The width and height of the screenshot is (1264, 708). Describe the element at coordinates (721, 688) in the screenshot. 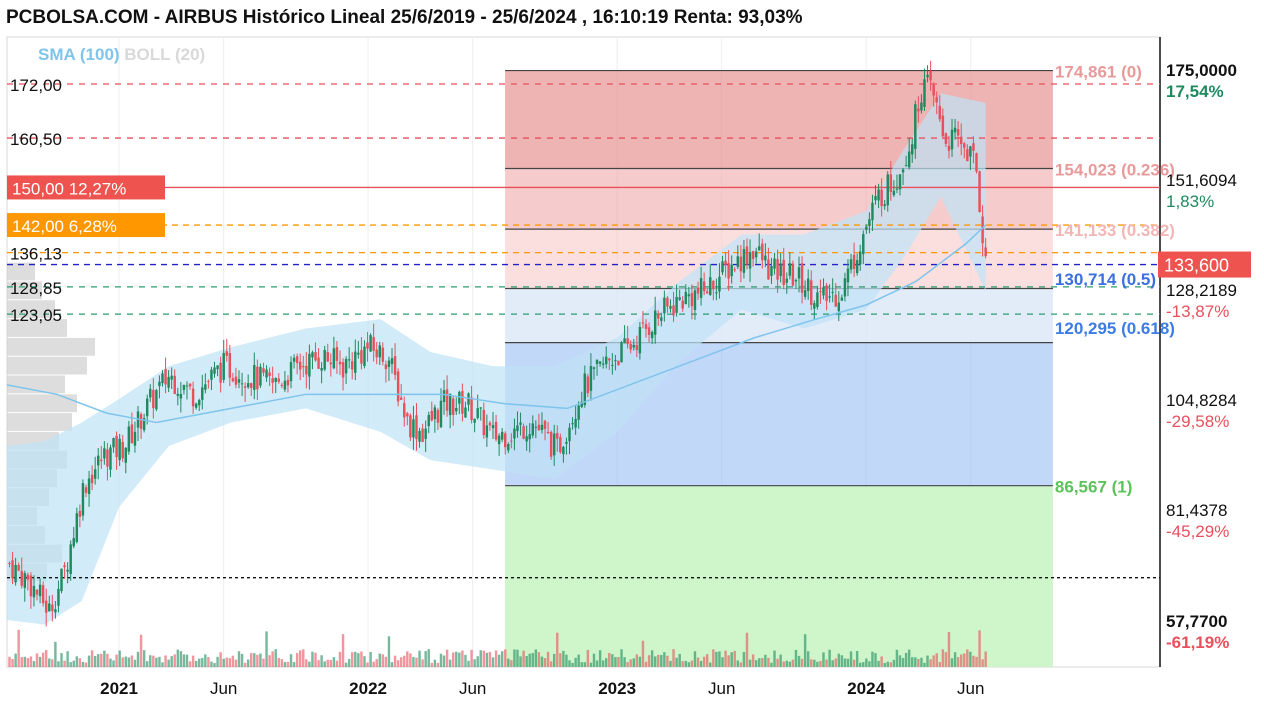

I see `x-tick-label-5: Jun` at that location.